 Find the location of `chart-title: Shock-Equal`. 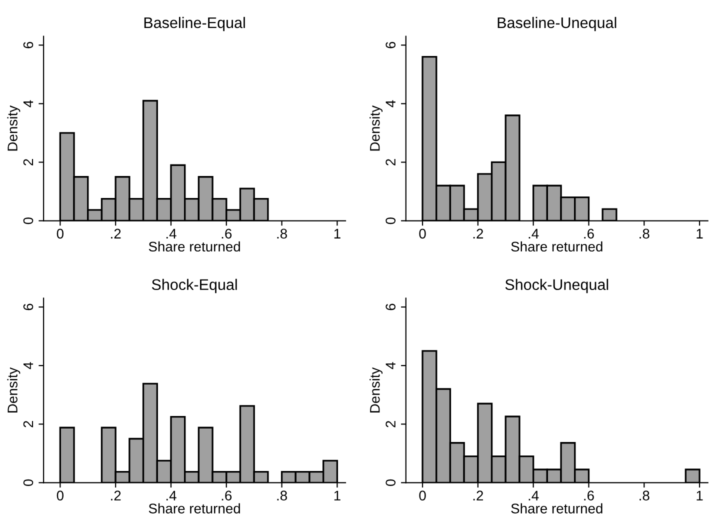

chart-title: Shock-Equal is located at coordinates (194, 286).